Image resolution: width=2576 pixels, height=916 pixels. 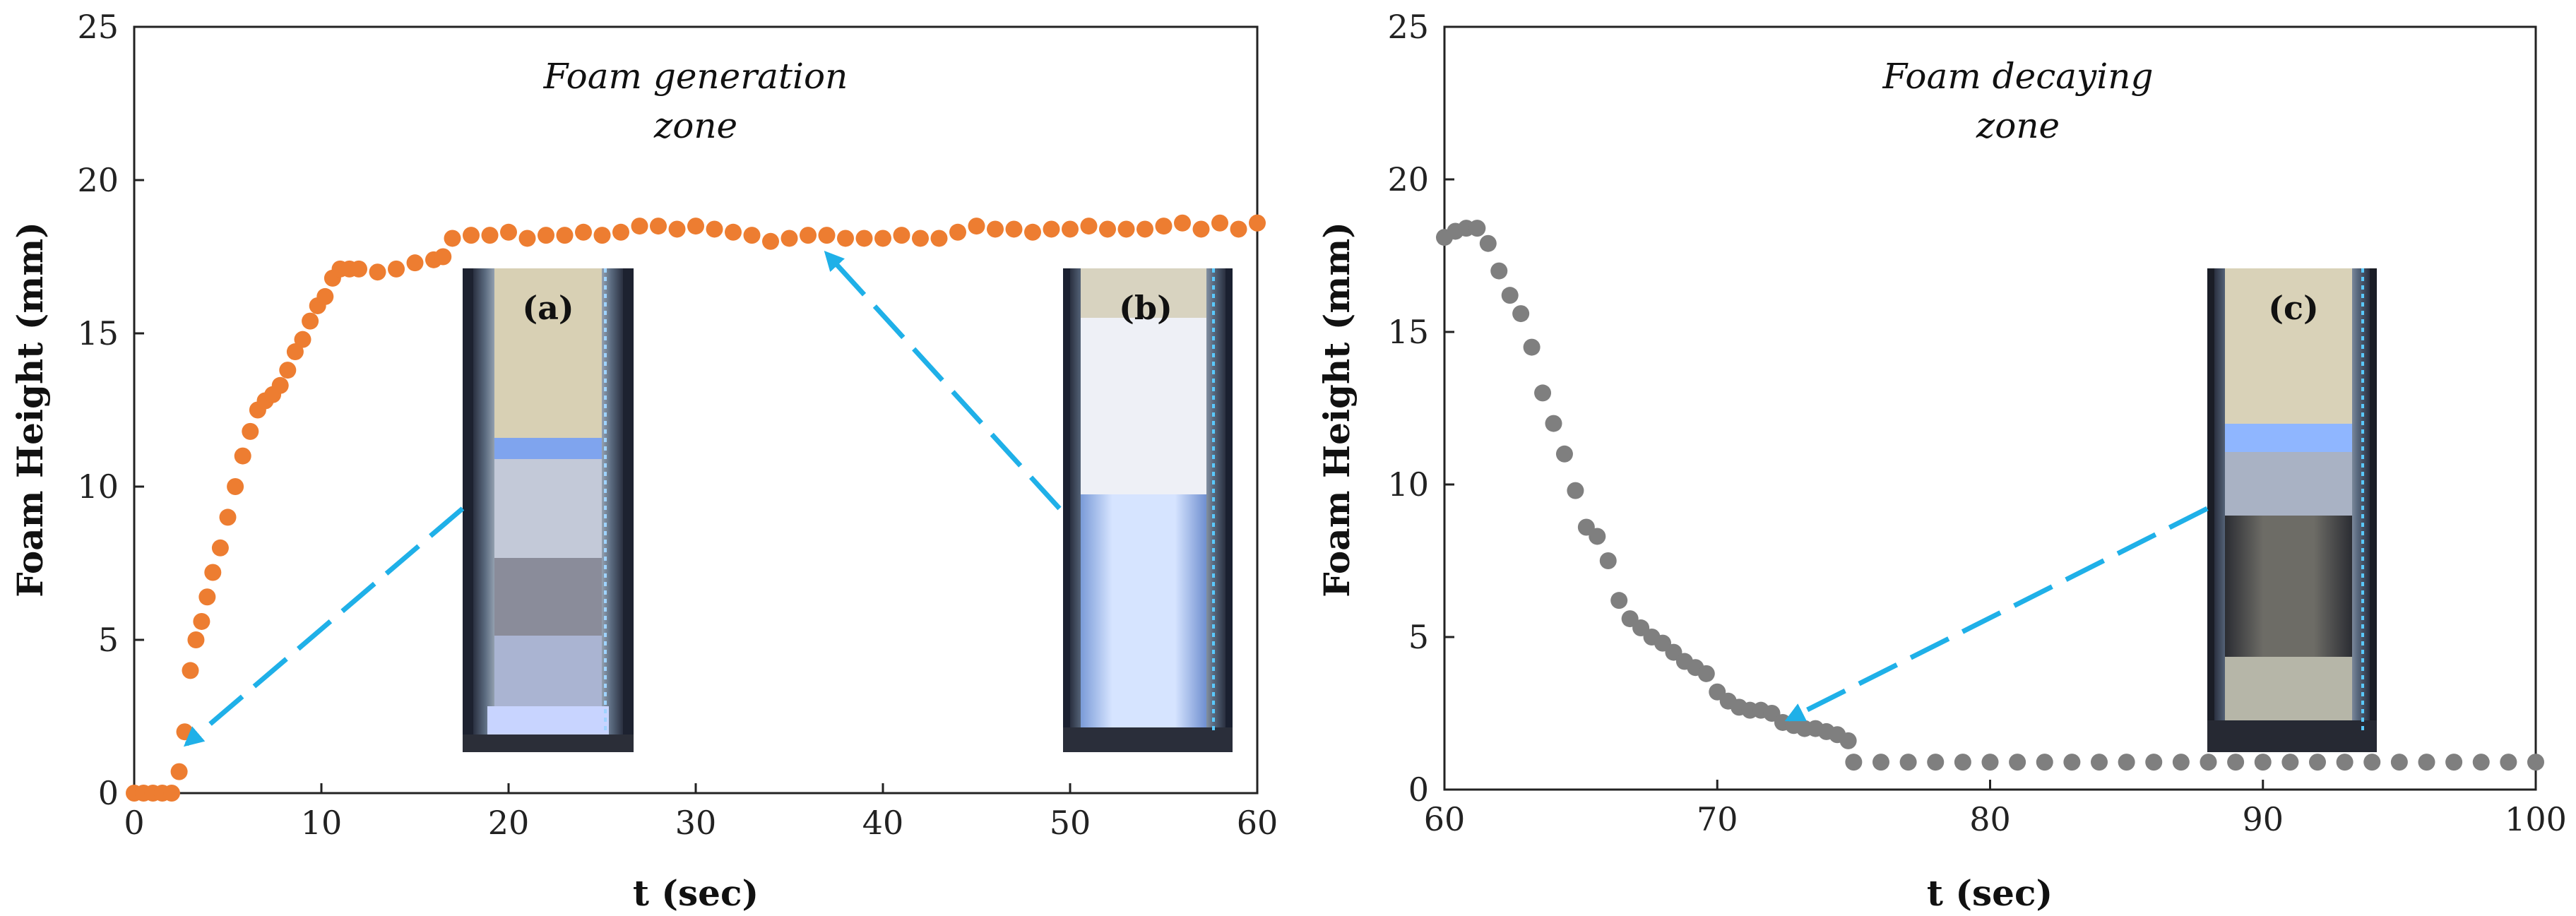 What do you see at coordinates (2293, 308) in the screenshot?
I see `inset-label-c: (c)` at bounding box center [2293, 308].